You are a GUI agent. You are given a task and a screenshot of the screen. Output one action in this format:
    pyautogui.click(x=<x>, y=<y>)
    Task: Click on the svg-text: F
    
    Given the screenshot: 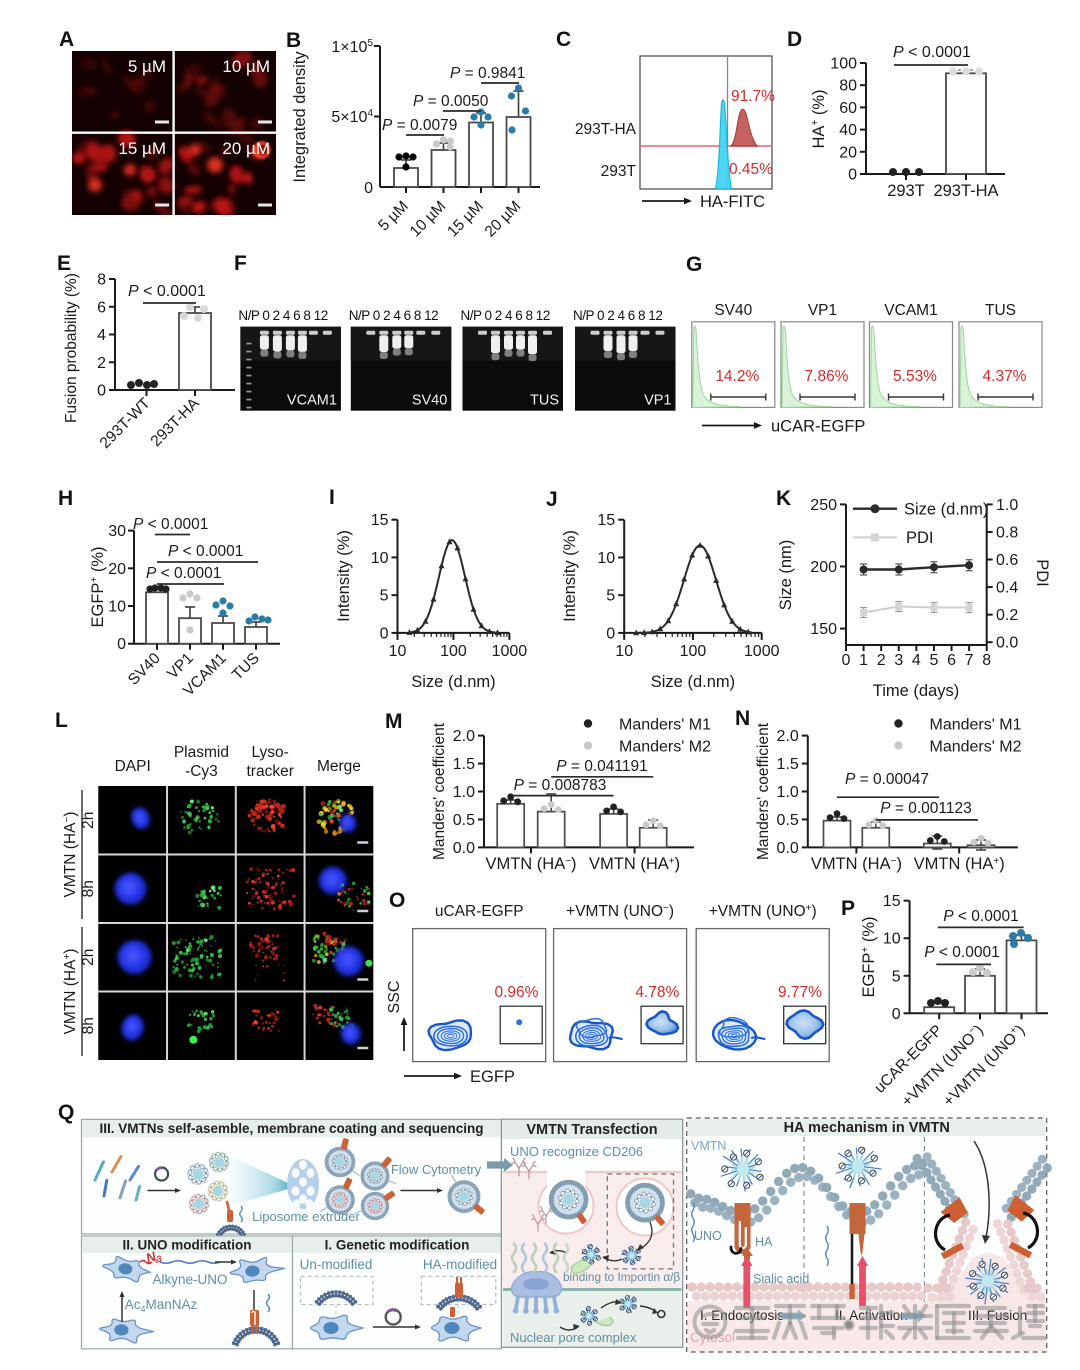 What is the action you would take?
    pyautogui.click(x=240, y=263)
    